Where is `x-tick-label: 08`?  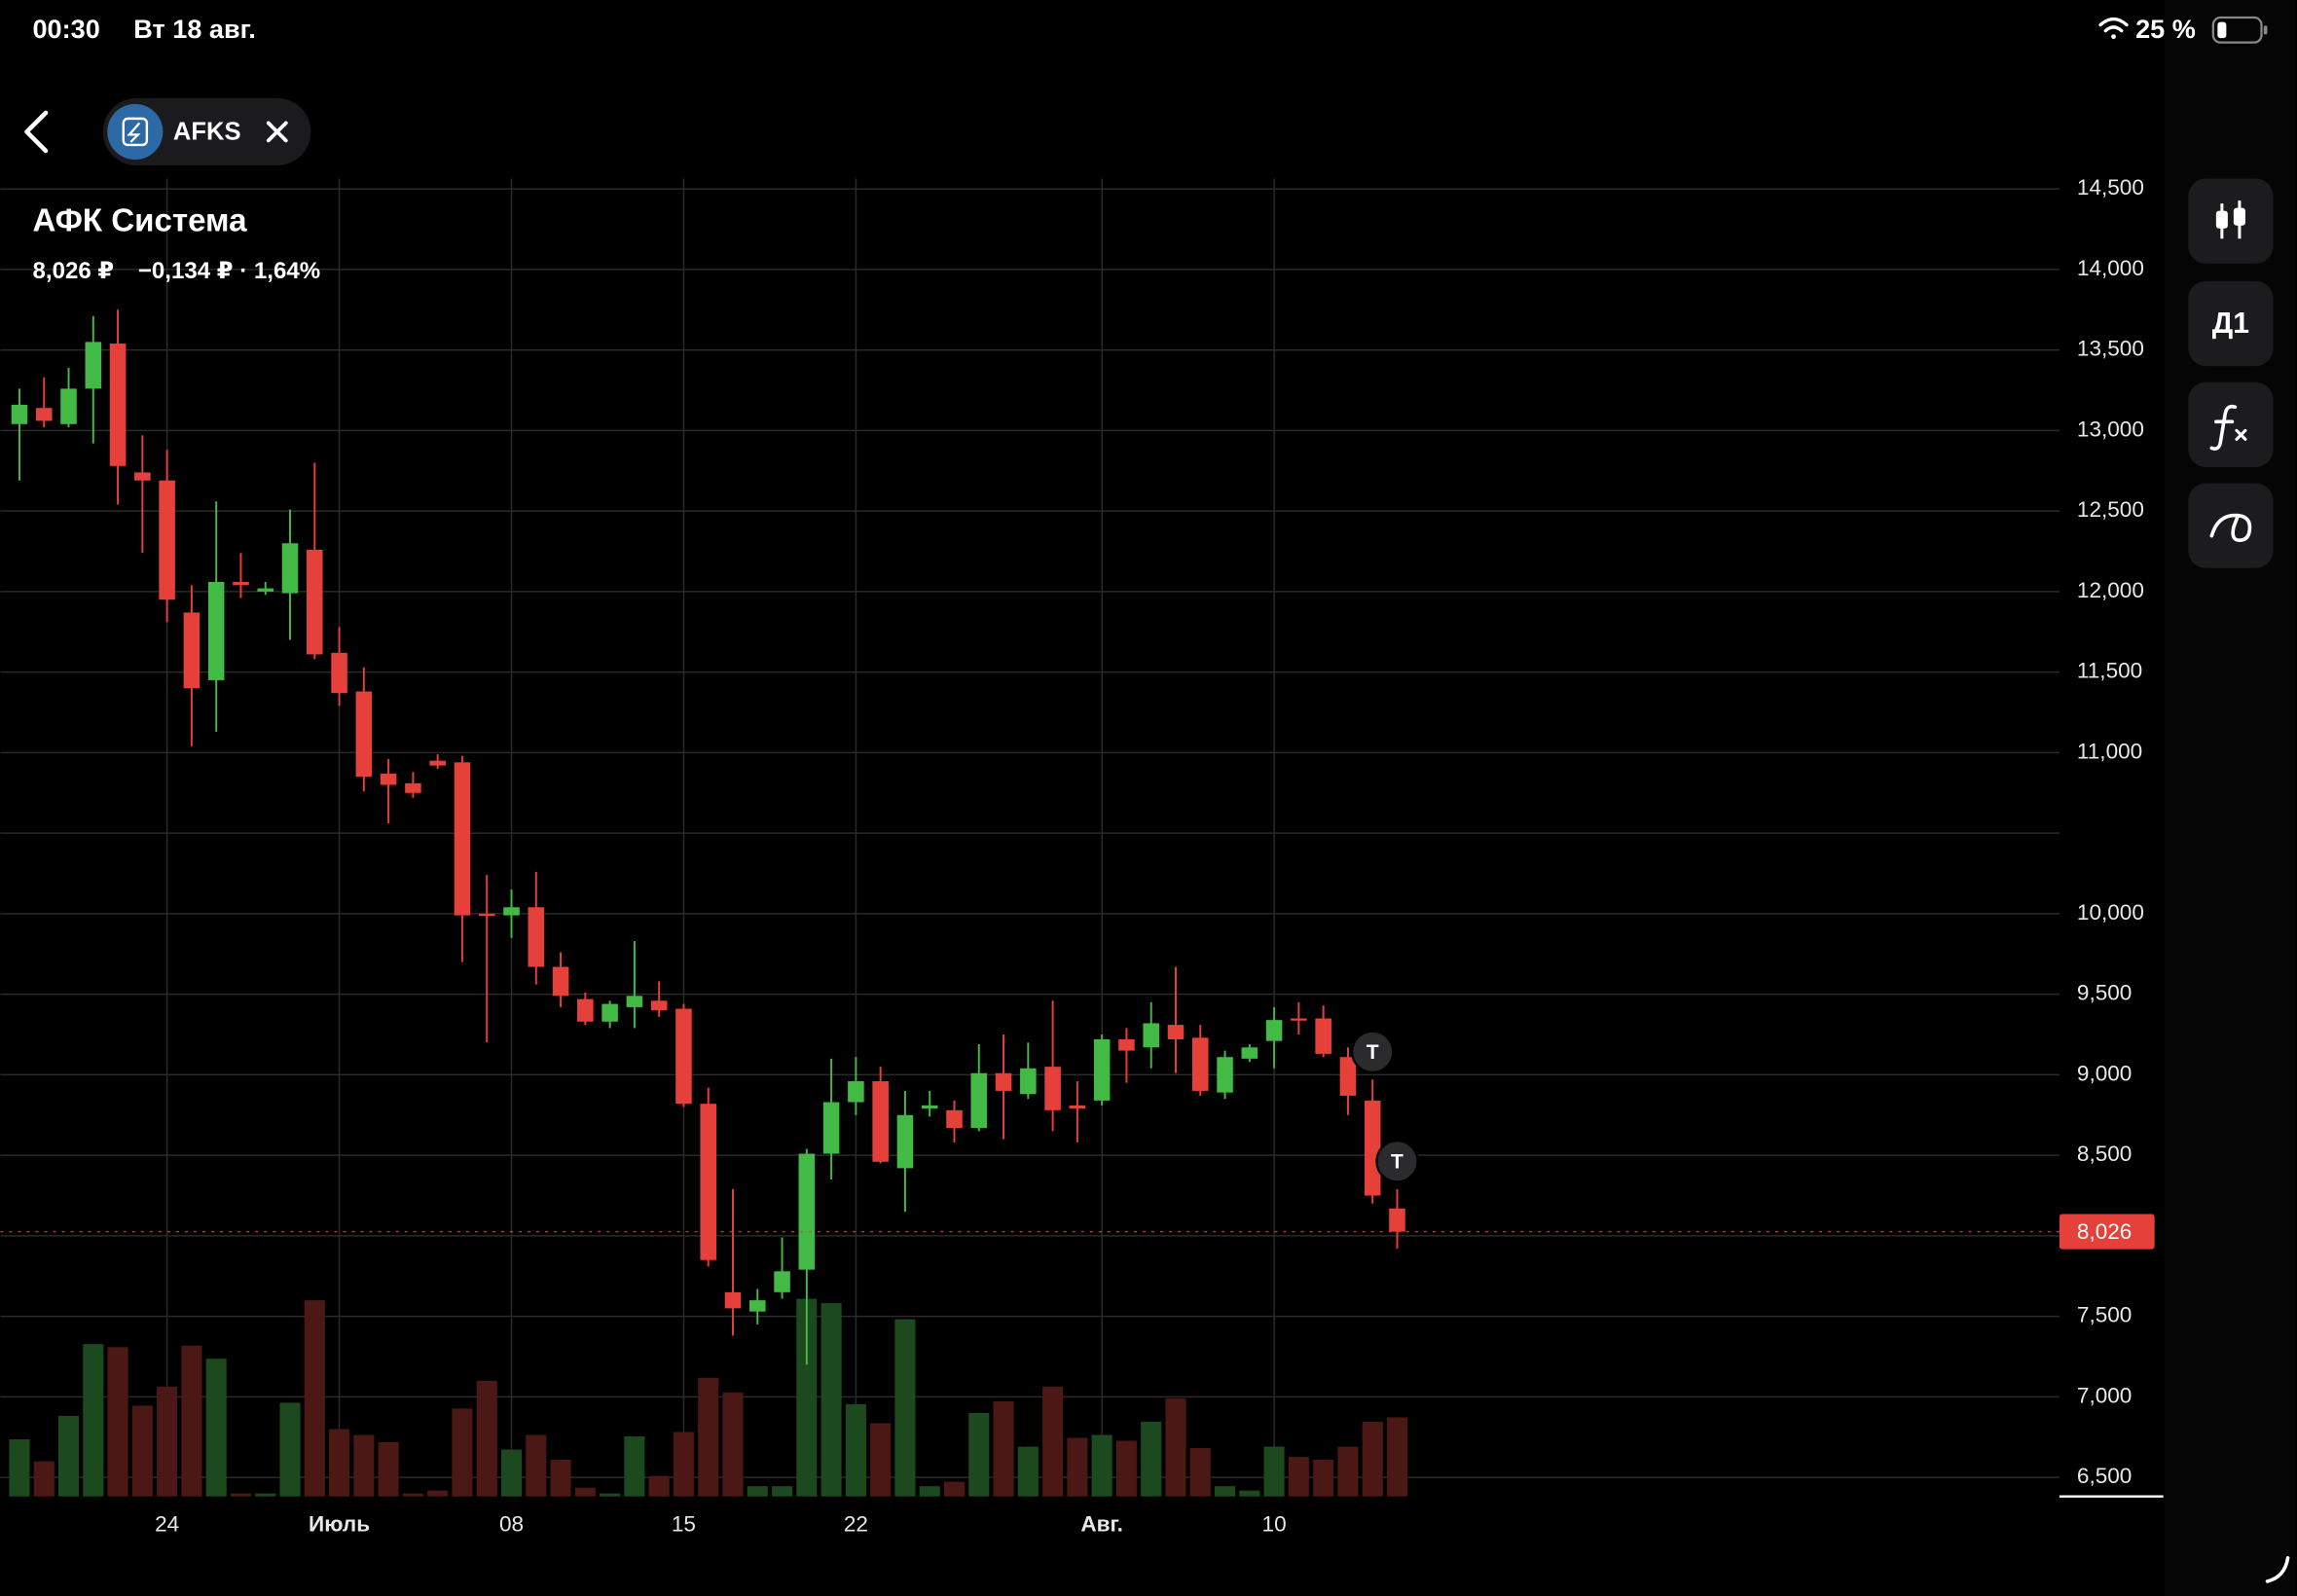
x-tick-label: 08 is located at coordinates (512, 1524).